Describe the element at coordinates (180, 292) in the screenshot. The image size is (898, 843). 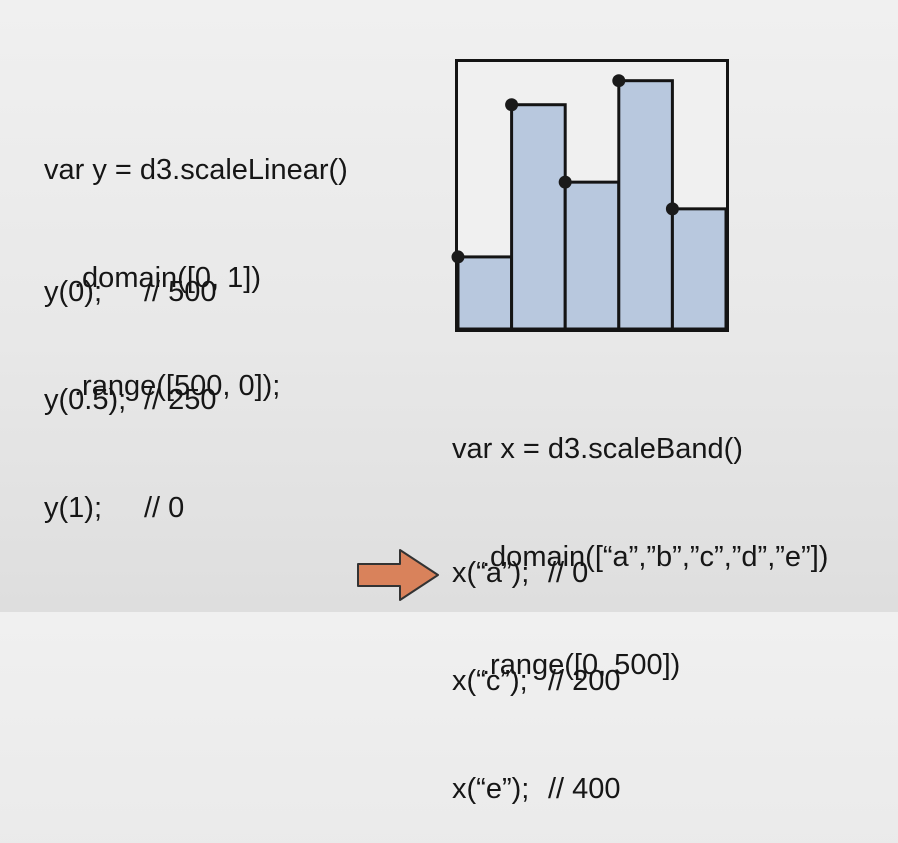
I see `result-comment: // 500` at that location.